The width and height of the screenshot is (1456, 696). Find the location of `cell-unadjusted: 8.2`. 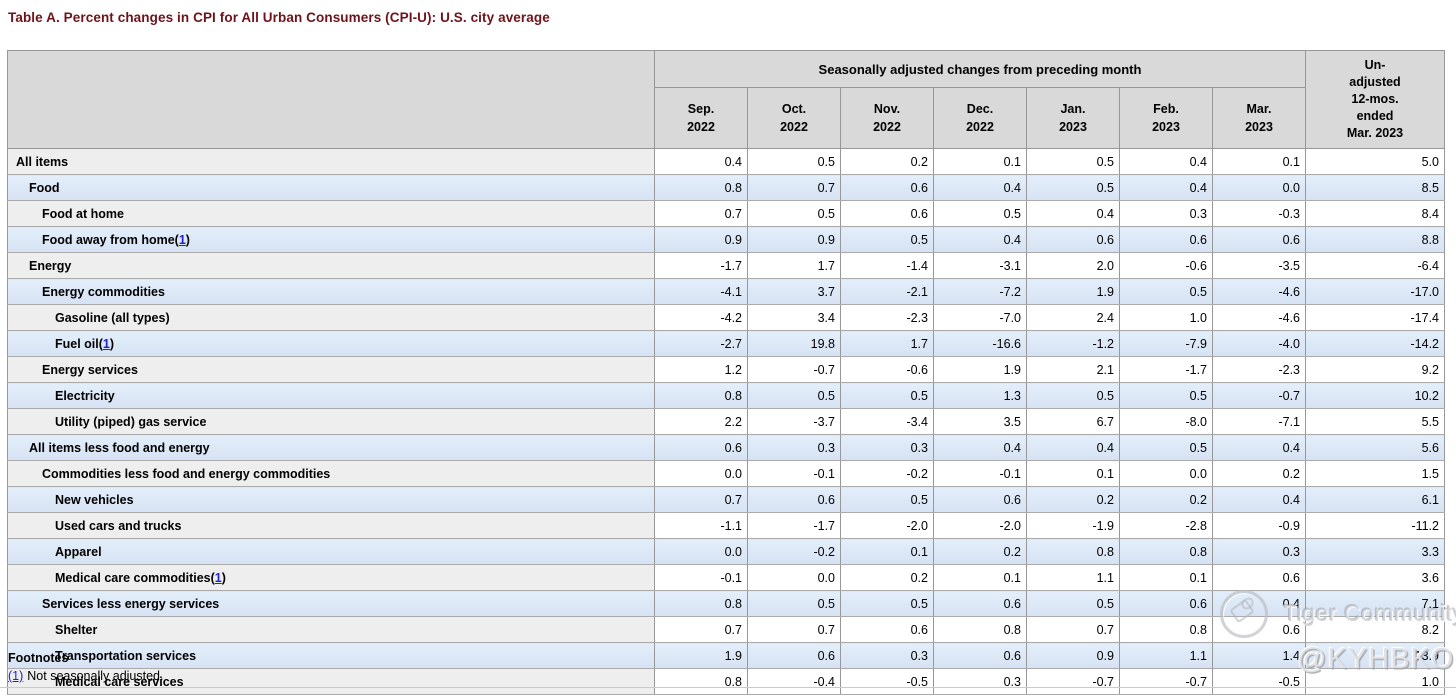

cell-unadjusted: 8.2 is located at coordinates (1375, 629).